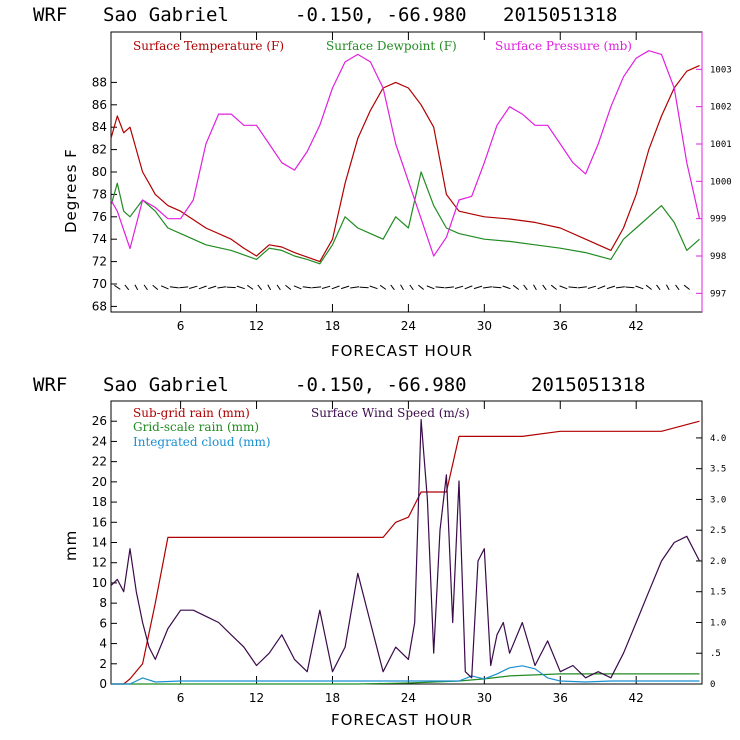  Describe the element at coordinates (718, 220) in the screenshot. I see `top-y2-tick-label: 999` at that location.